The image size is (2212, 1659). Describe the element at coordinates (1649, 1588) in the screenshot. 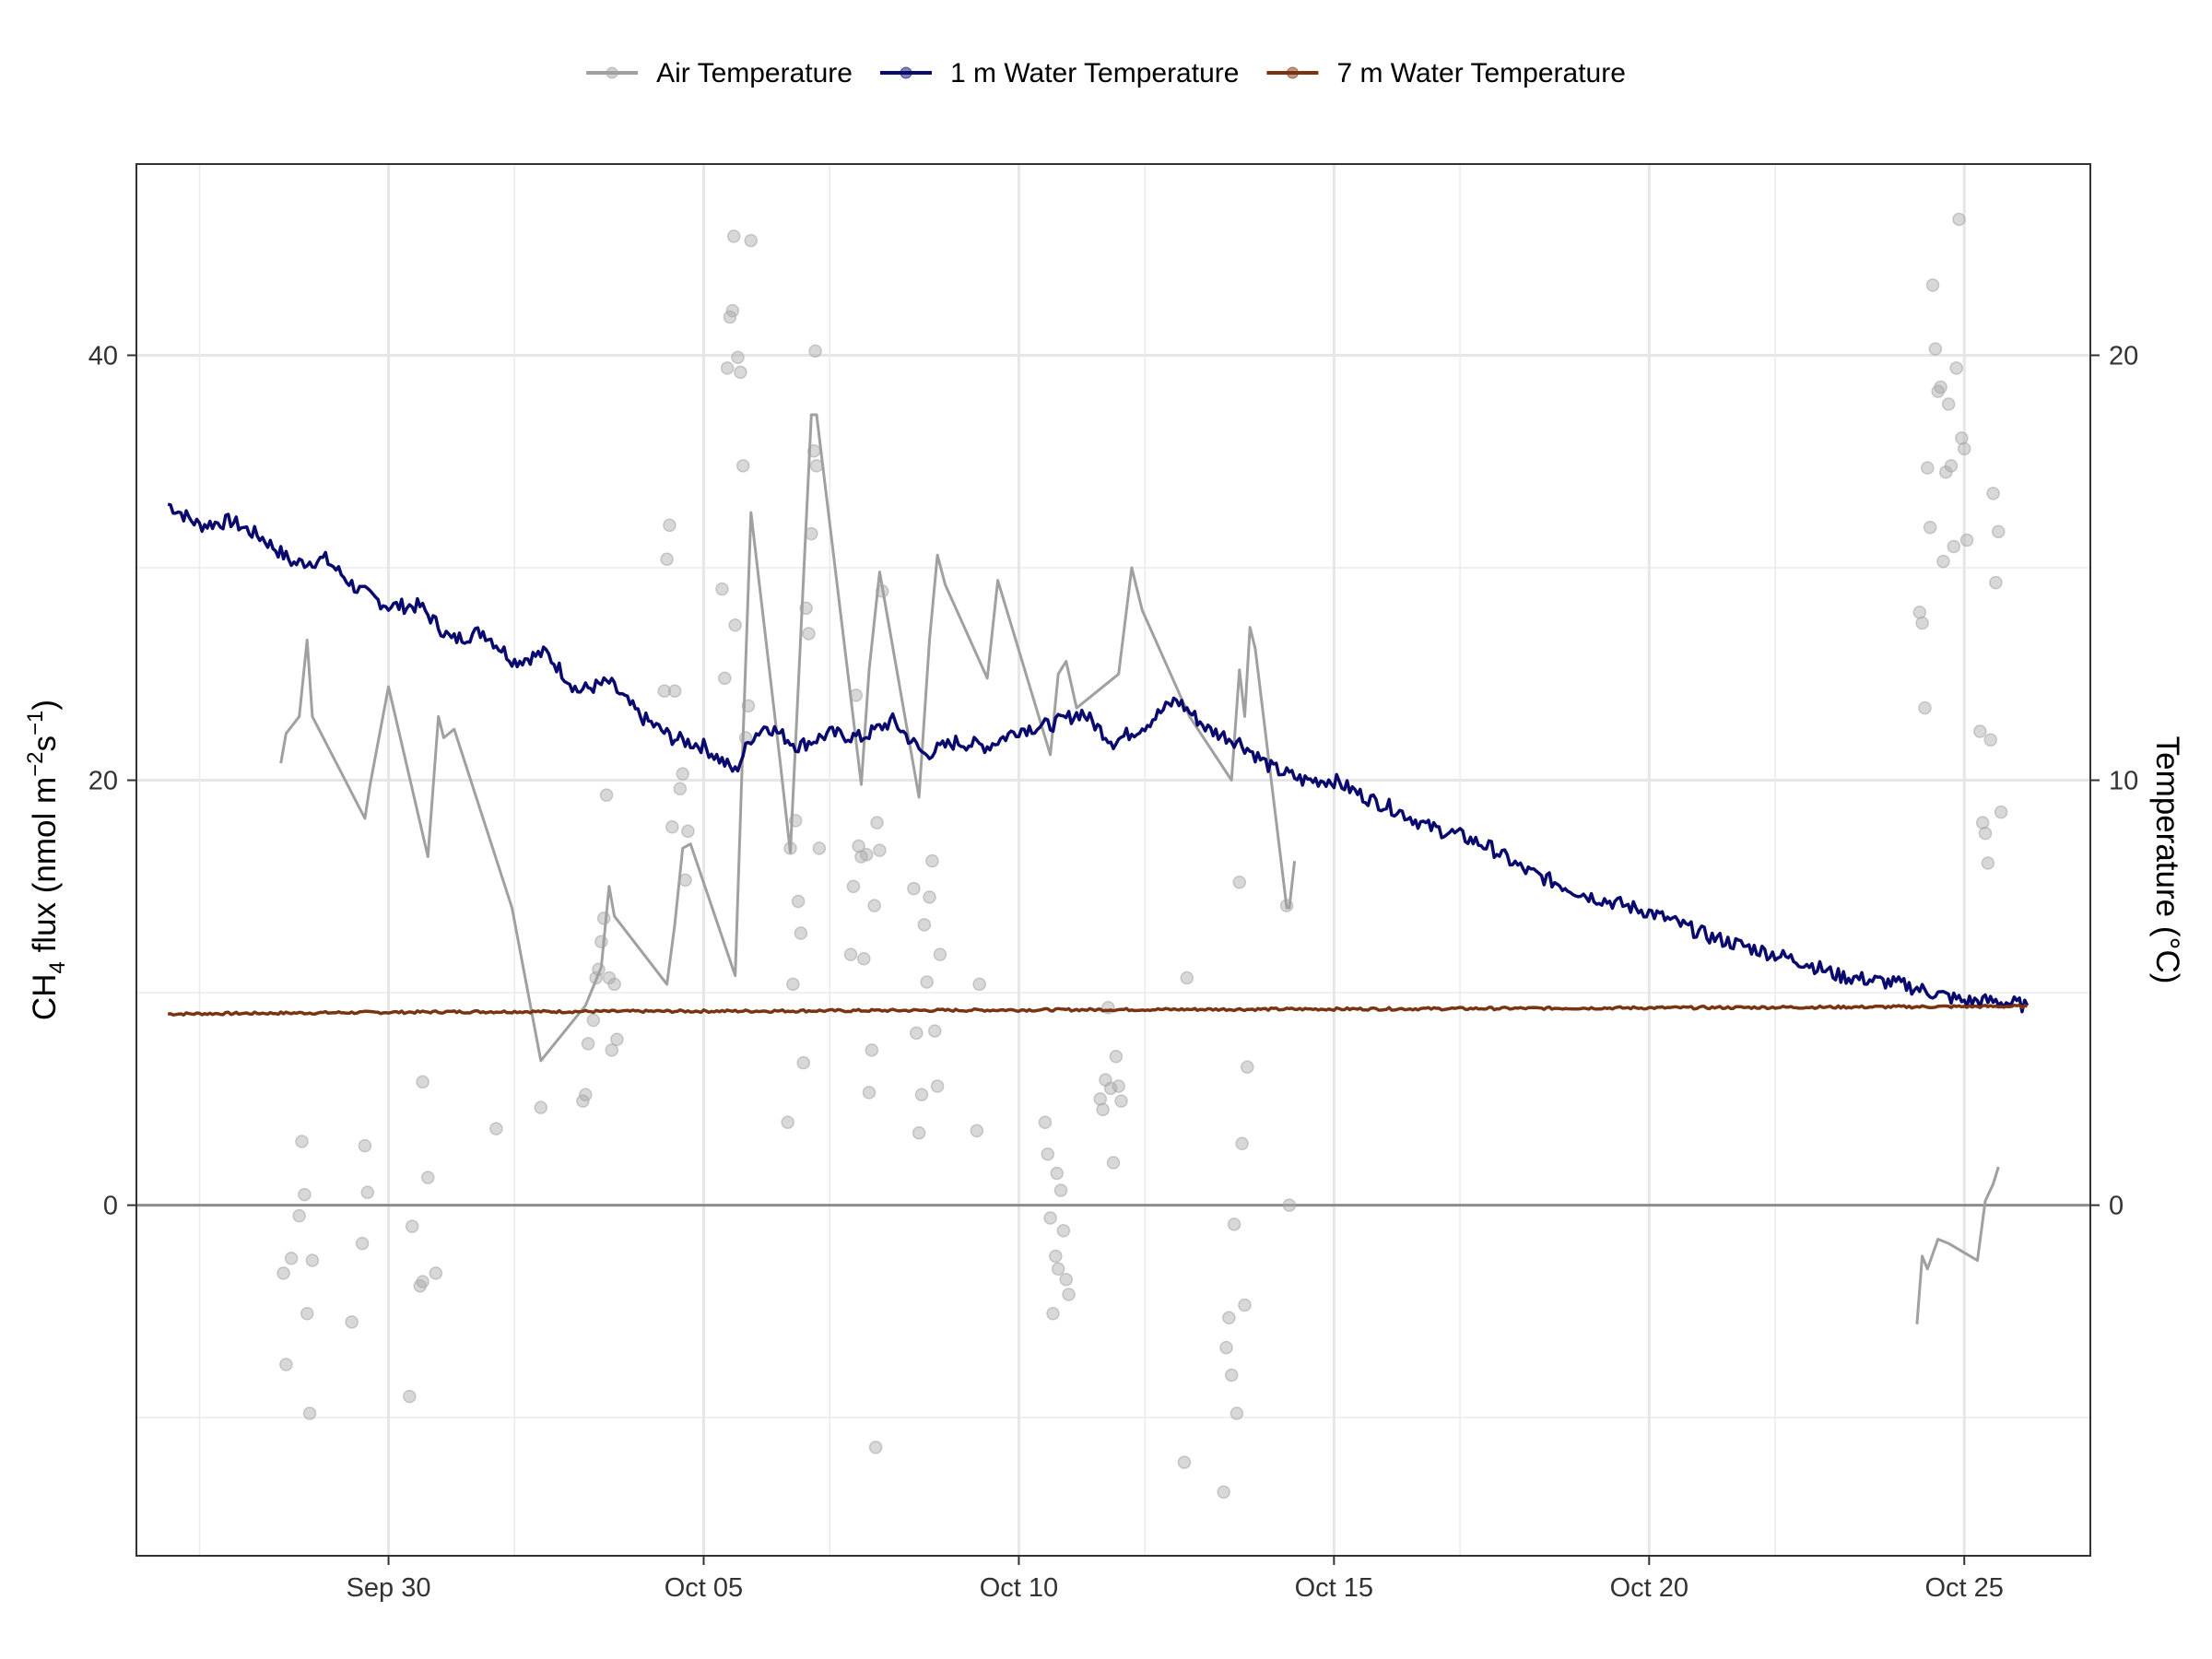

I see `x-tick-label: Oct 20` at that location.